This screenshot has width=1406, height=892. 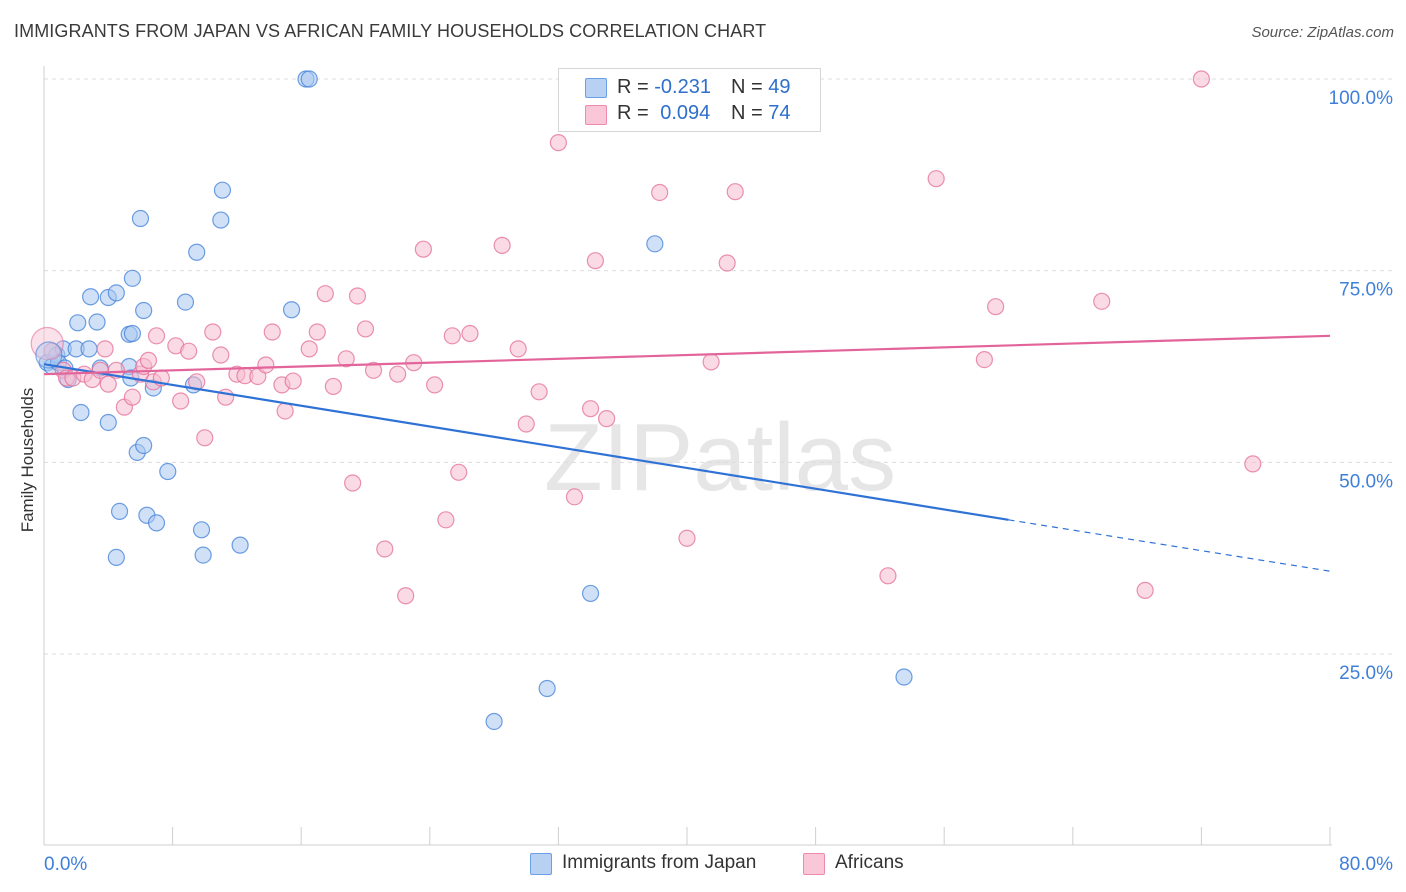 What do you see at coordinates (659, 862) in the screenshot?
I see `legend-label-japan: Immigrants from Japan` at bounding box center [659, 862].